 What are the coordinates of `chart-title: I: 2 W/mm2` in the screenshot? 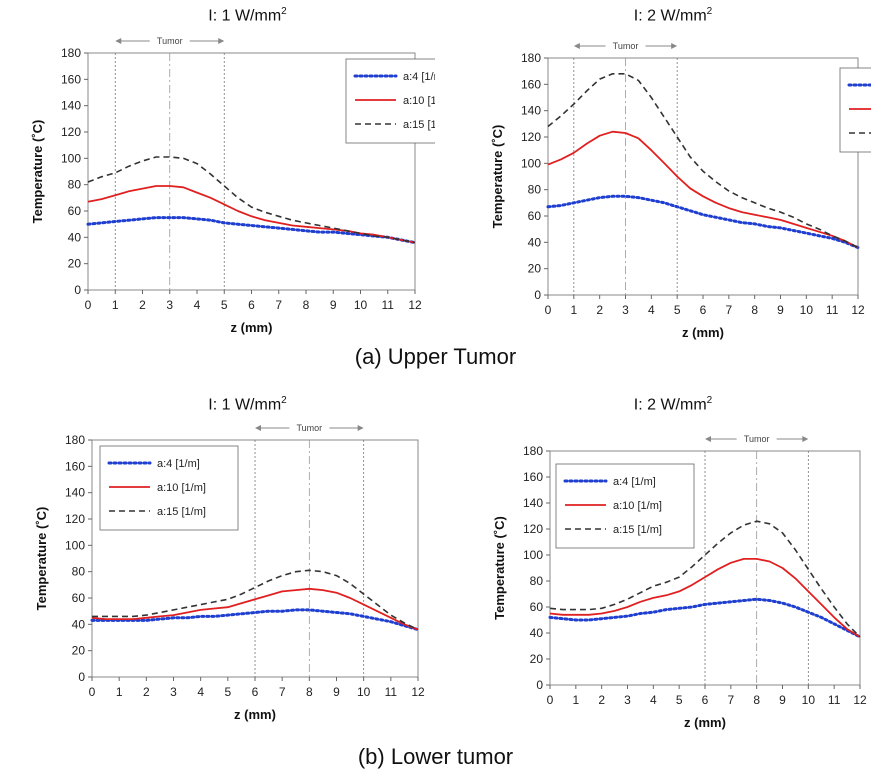 It's located at (673, 404).